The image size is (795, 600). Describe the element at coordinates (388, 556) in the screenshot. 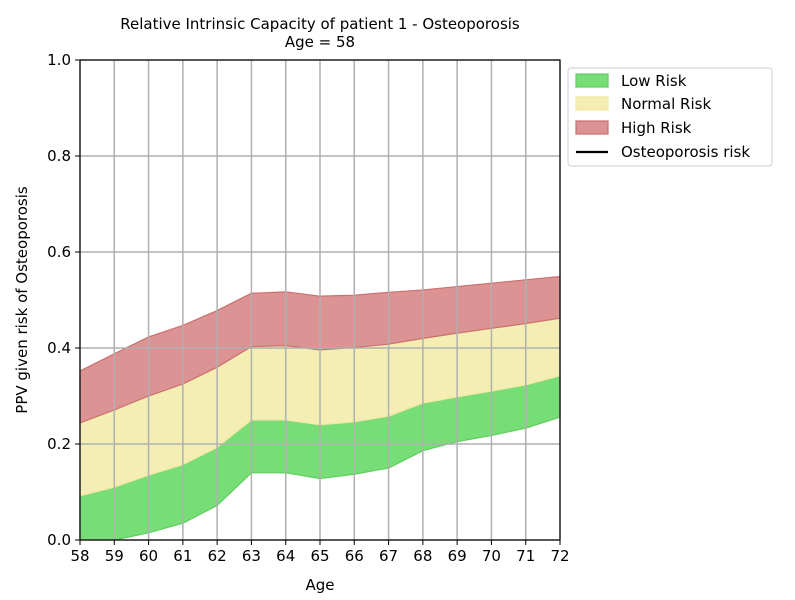

I see `x-tick-label: 67` at that location.